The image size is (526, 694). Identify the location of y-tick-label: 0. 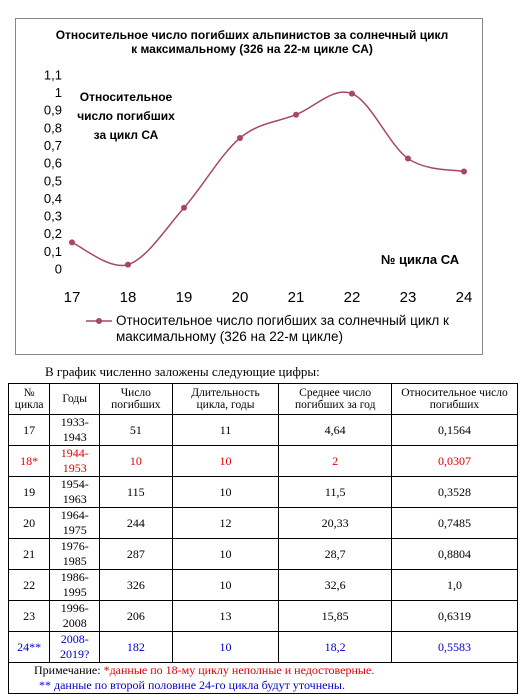
(58, 268).